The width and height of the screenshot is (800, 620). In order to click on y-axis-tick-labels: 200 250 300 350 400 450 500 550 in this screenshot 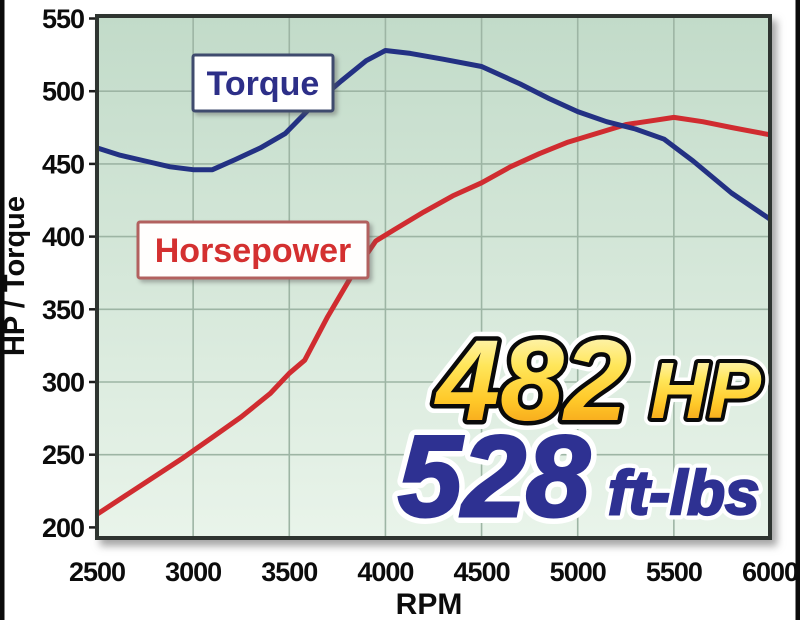, I will do `click(63, 273)`.